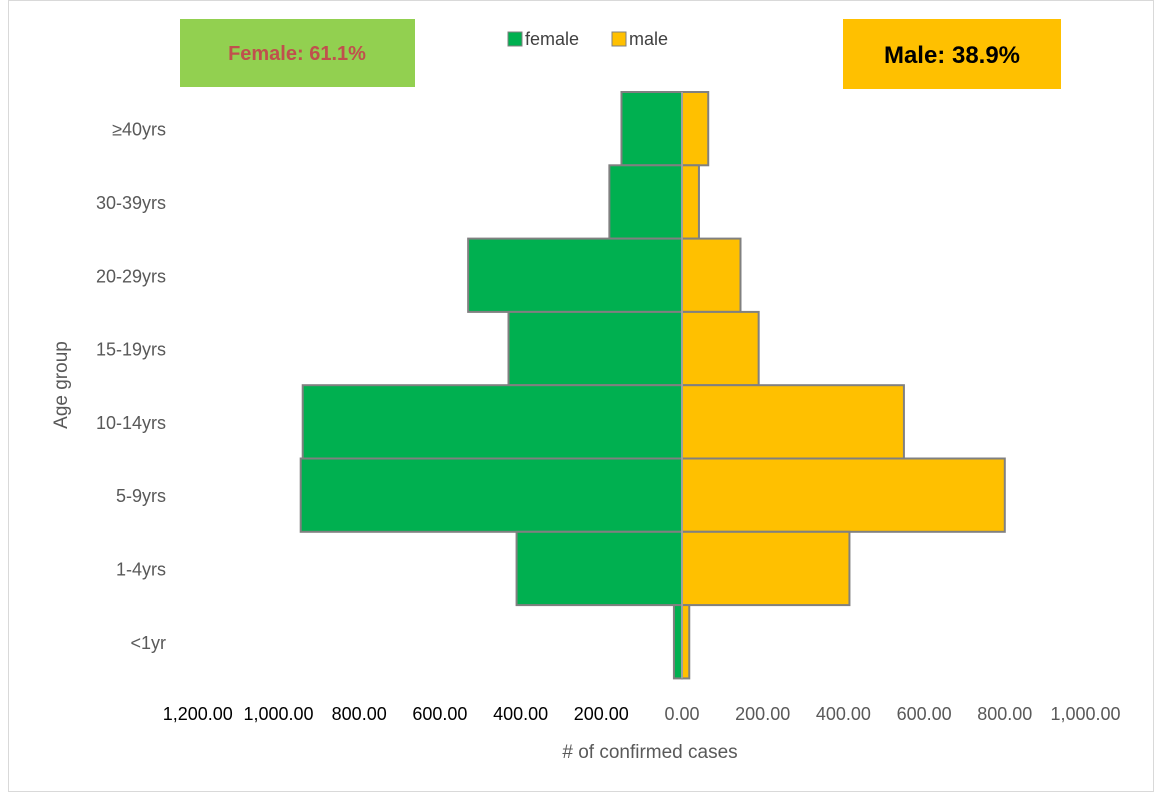  Describe the element at coordinates (720, 348) in the screenshot. I see `bar-male-15-19yrs` at that location.